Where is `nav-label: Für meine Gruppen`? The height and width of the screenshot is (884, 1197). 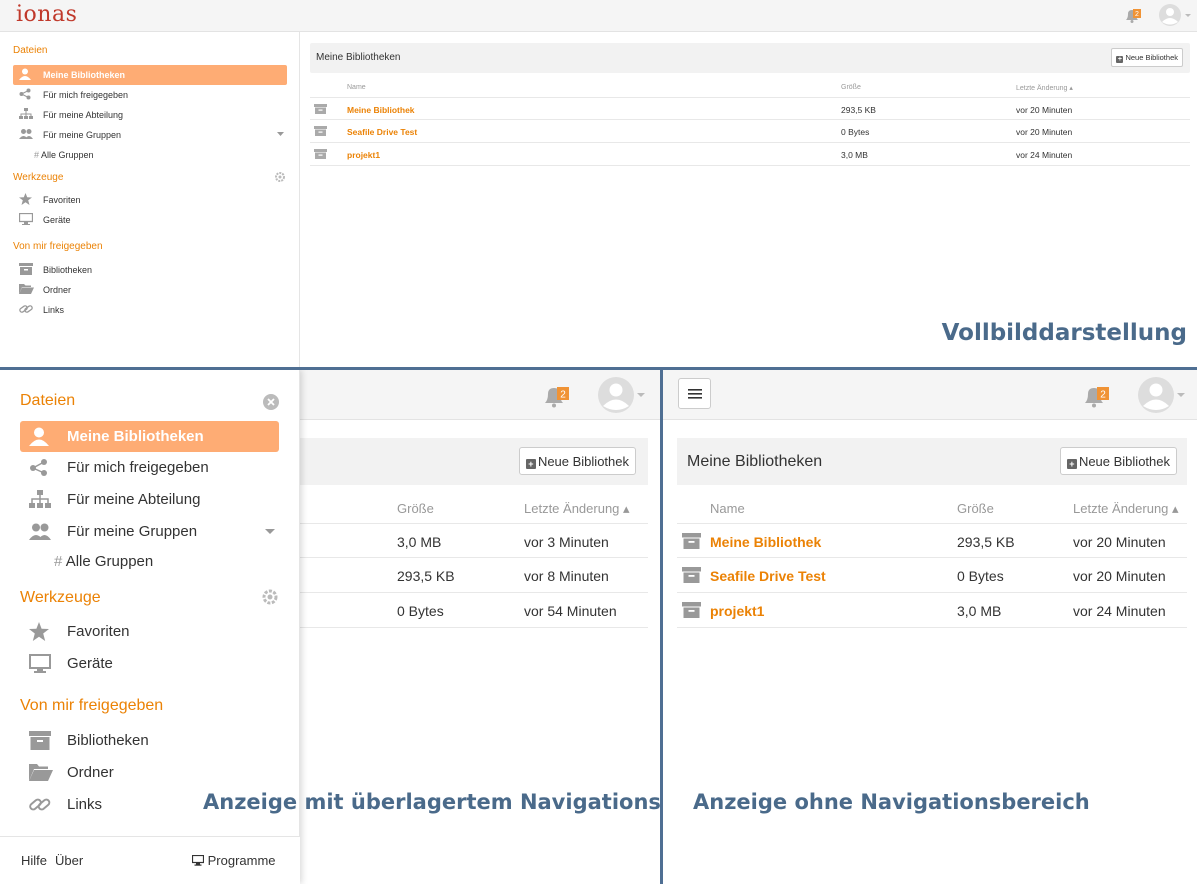 nav-label: Für meine Gruppen is located at coordinates (132, 531).